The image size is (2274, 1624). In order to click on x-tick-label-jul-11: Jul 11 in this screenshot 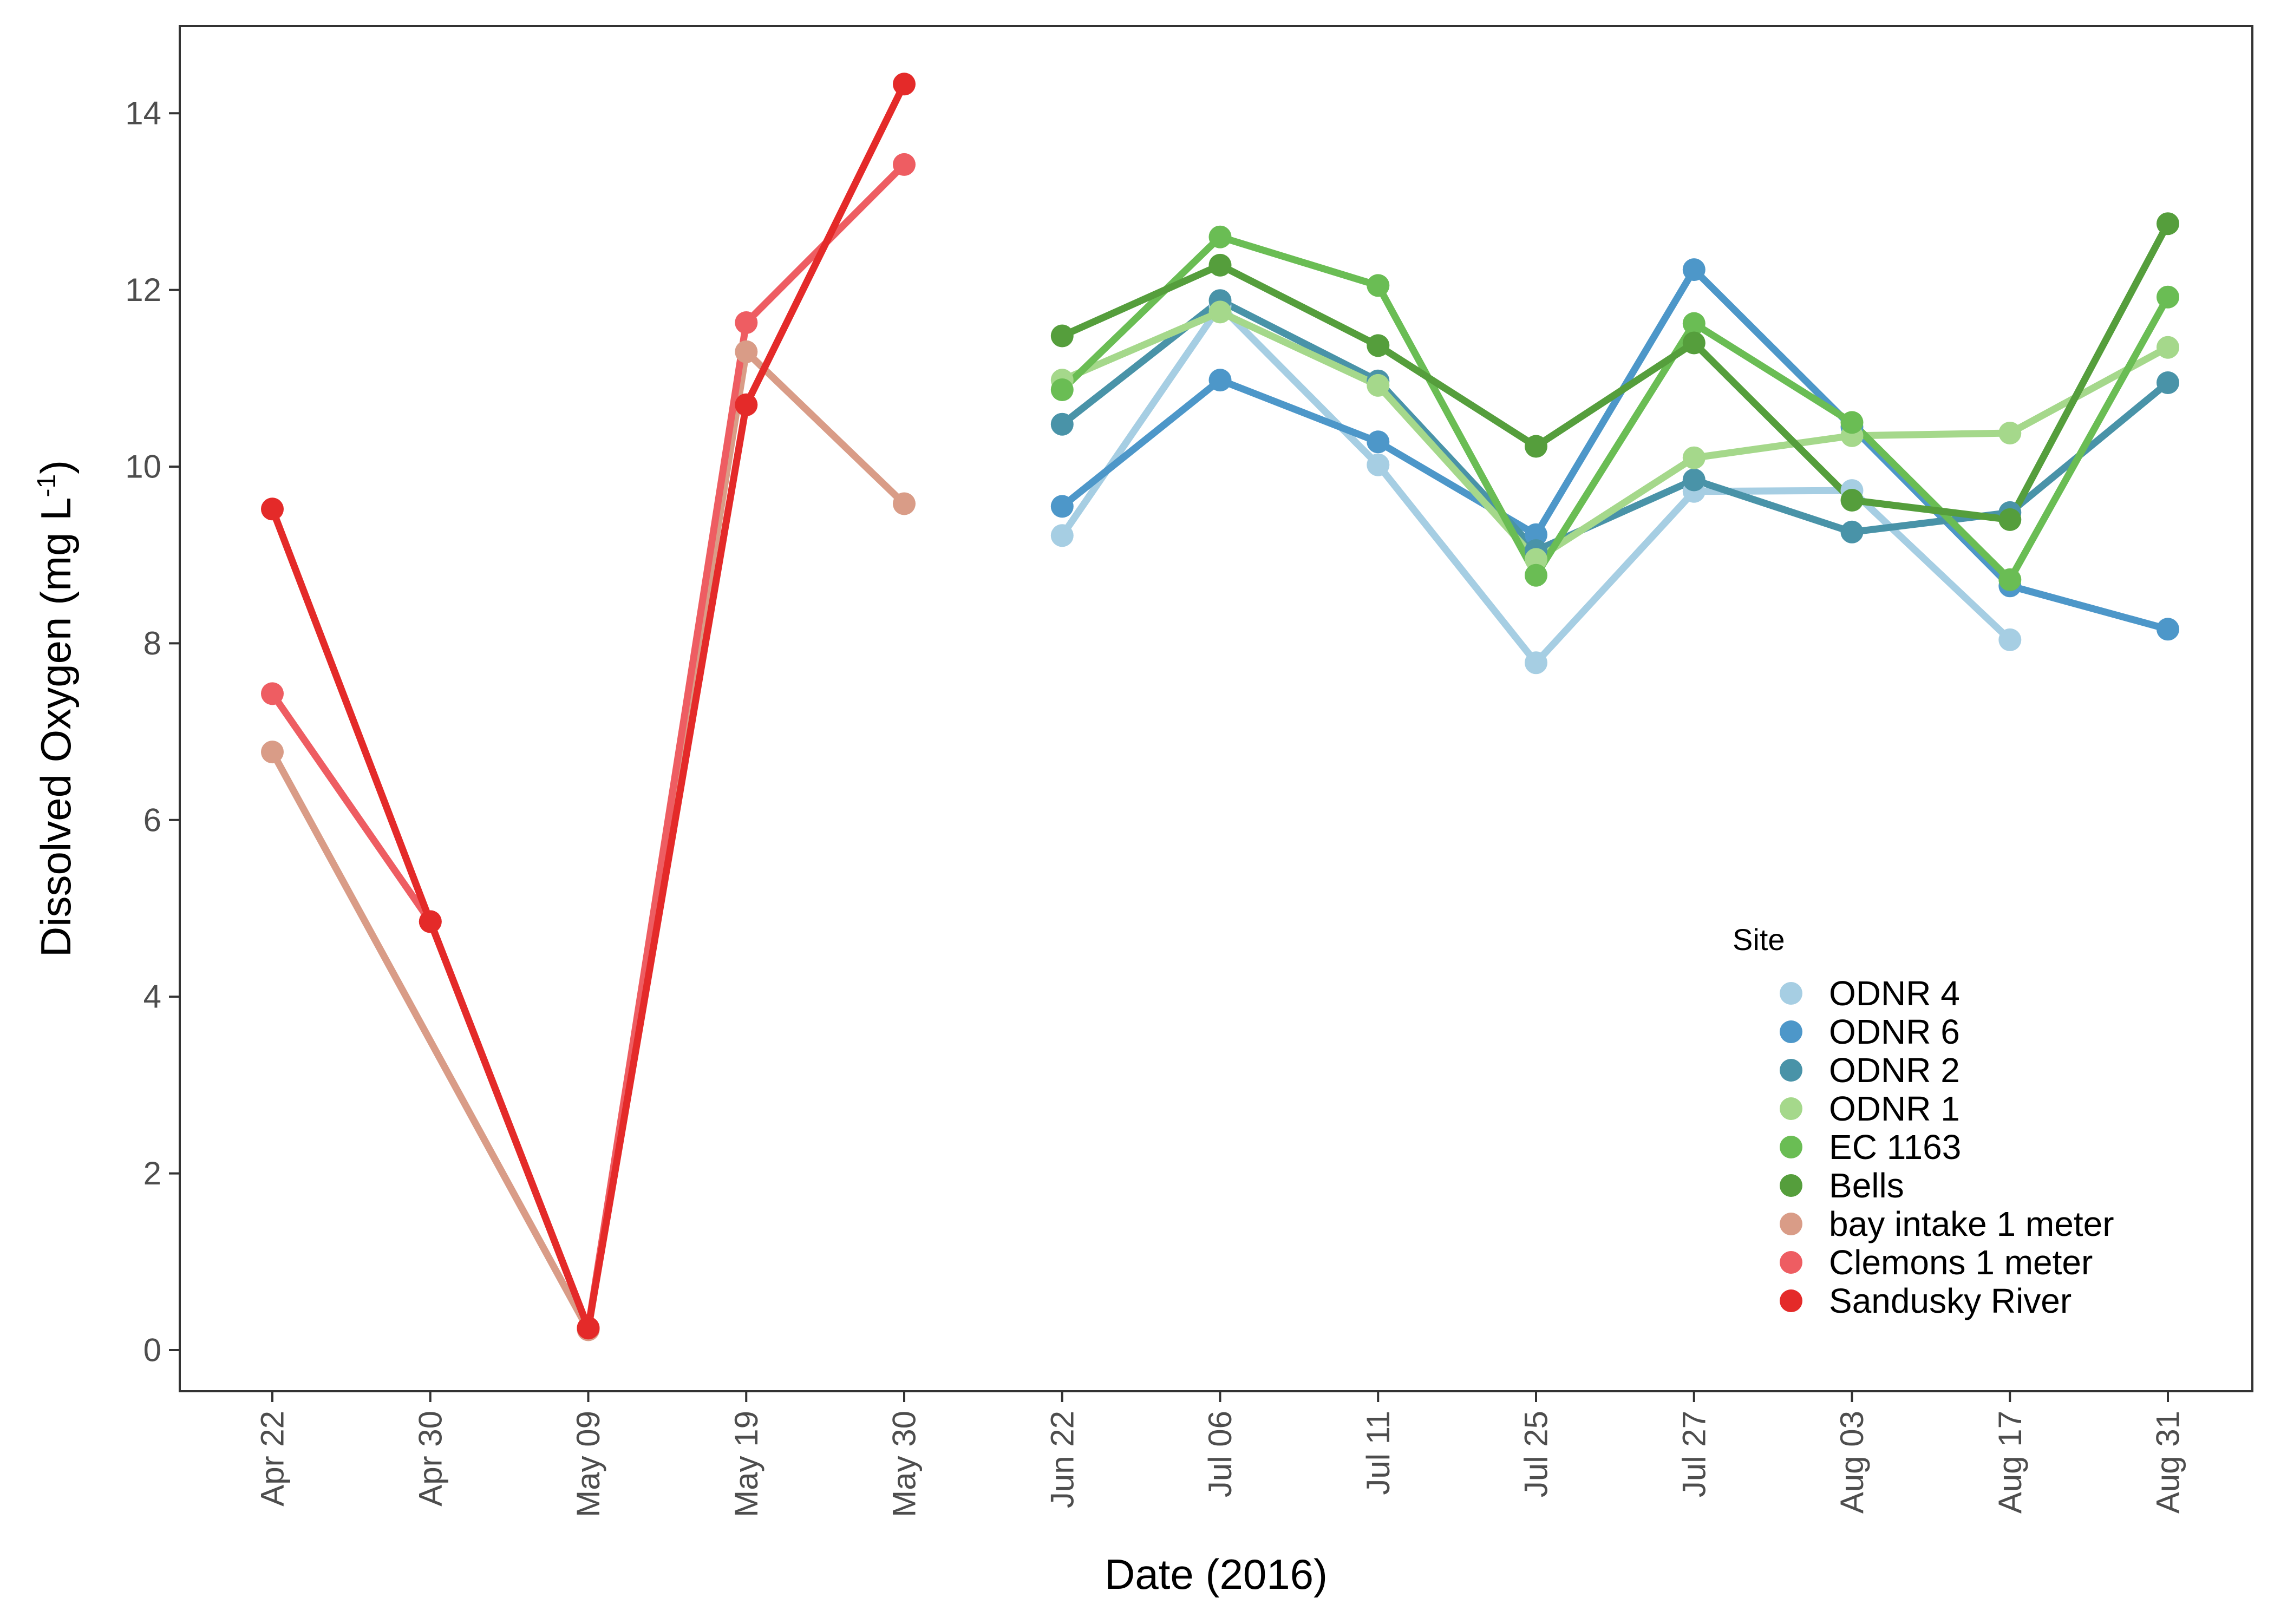, I will do `click(1378, 1453)`.